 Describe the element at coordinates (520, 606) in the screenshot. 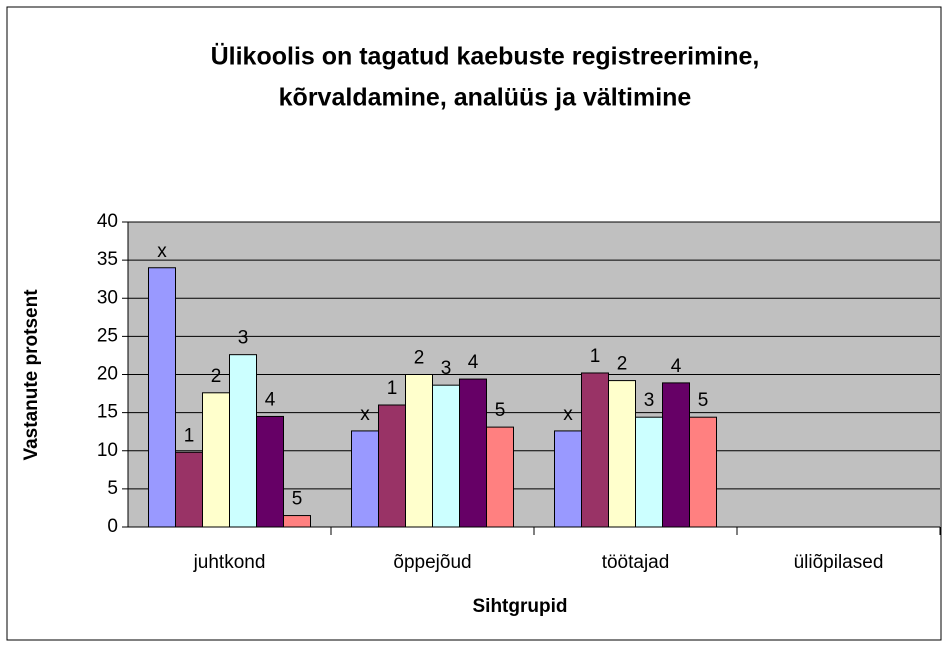

I see `x-axis-label: Sihtgrupid` at that location.